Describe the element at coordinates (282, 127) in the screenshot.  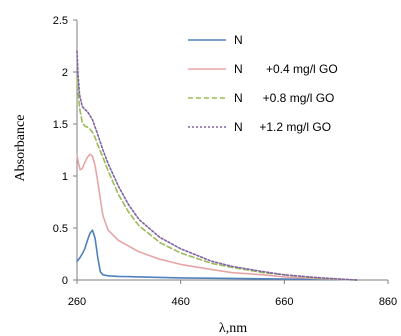
I see `legend-label-3: N +1.2 mg/l GO` at that location.